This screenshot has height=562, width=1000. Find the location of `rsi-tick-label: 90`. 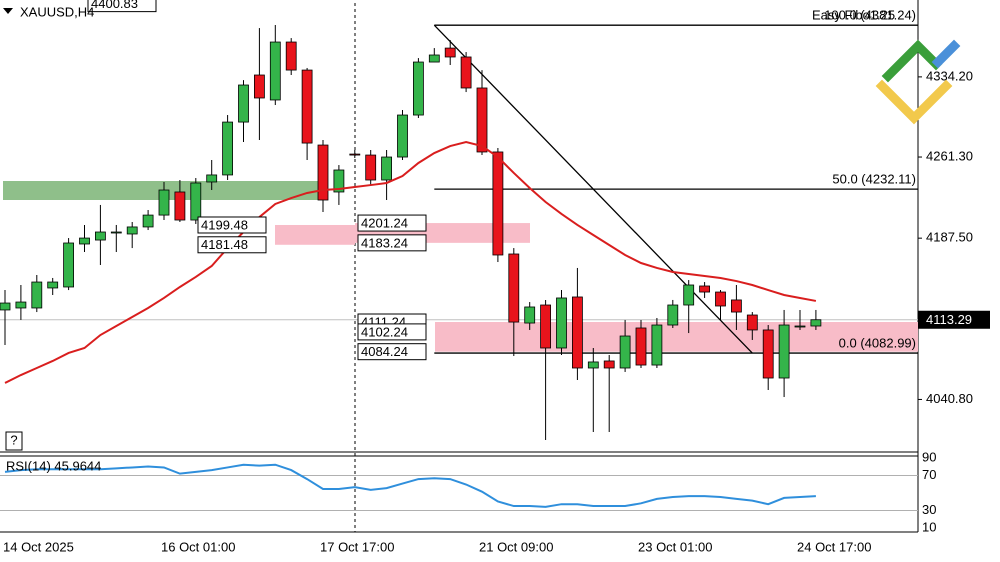

rsi-tick-label: 90 is located at coordinates (929, 456).